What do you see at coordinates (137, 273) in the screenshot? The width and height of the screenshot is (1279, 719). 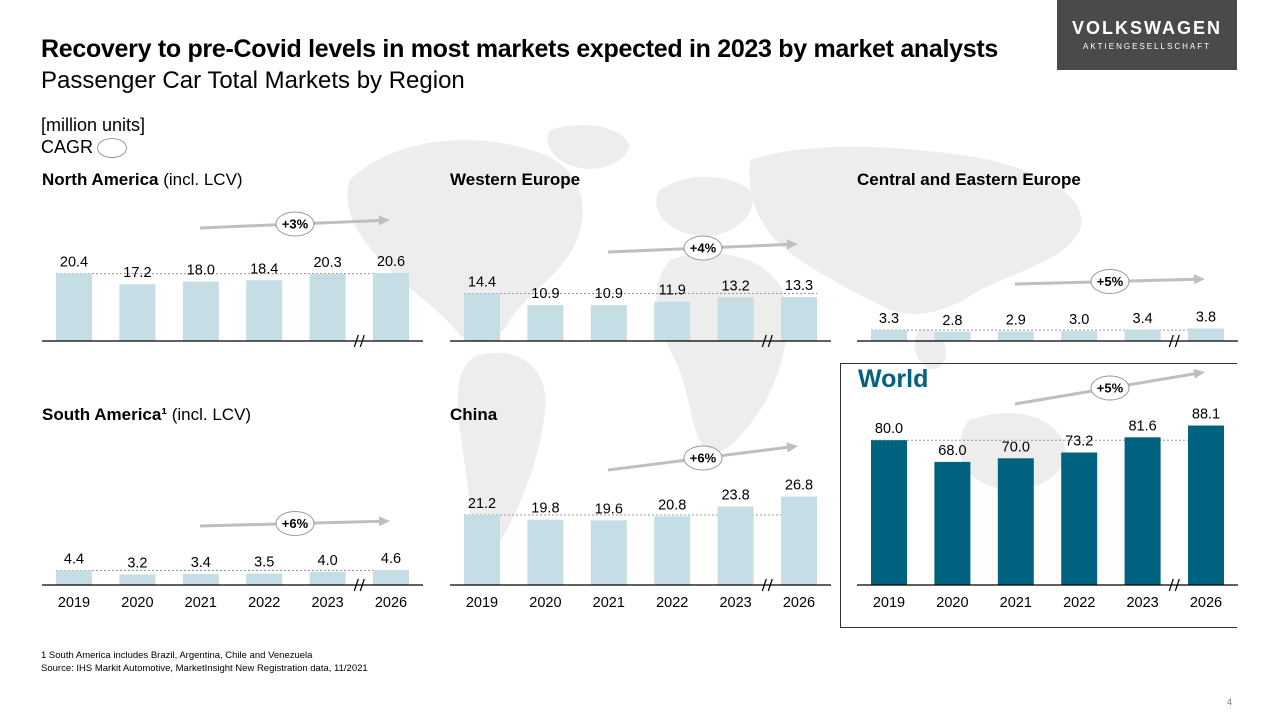 I see `value-label-na-2020: 17.2` at bounding box center [137, 273].